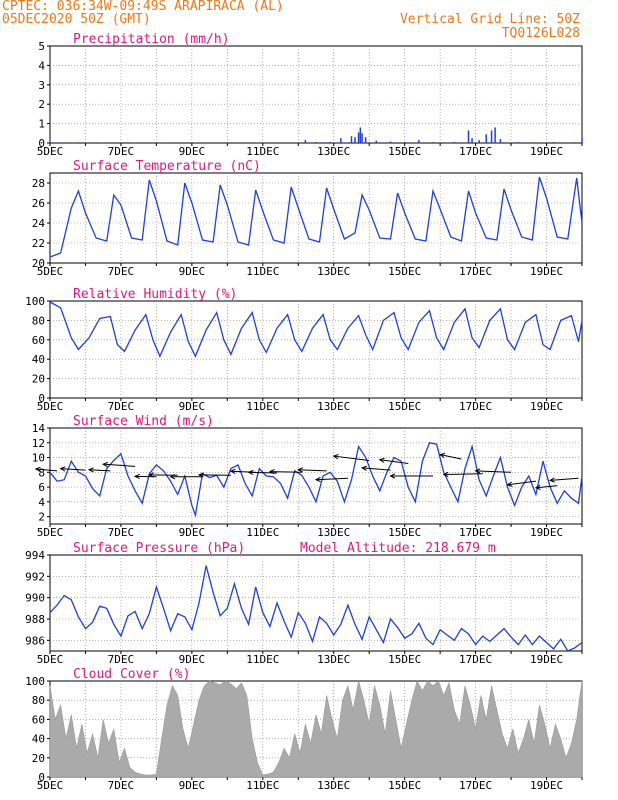 This screenshot has height=800, width=618. I want to click on precipitation-ytick-label: 0, so click(41, 143).